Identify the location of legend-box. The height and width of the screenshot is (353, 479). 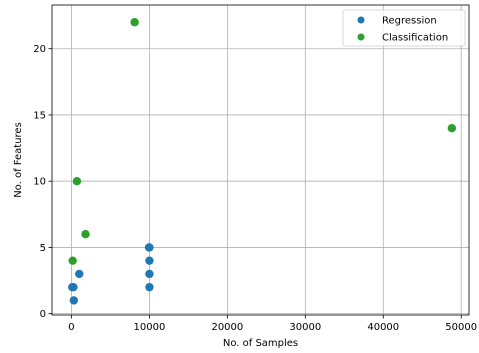
(404, 28).